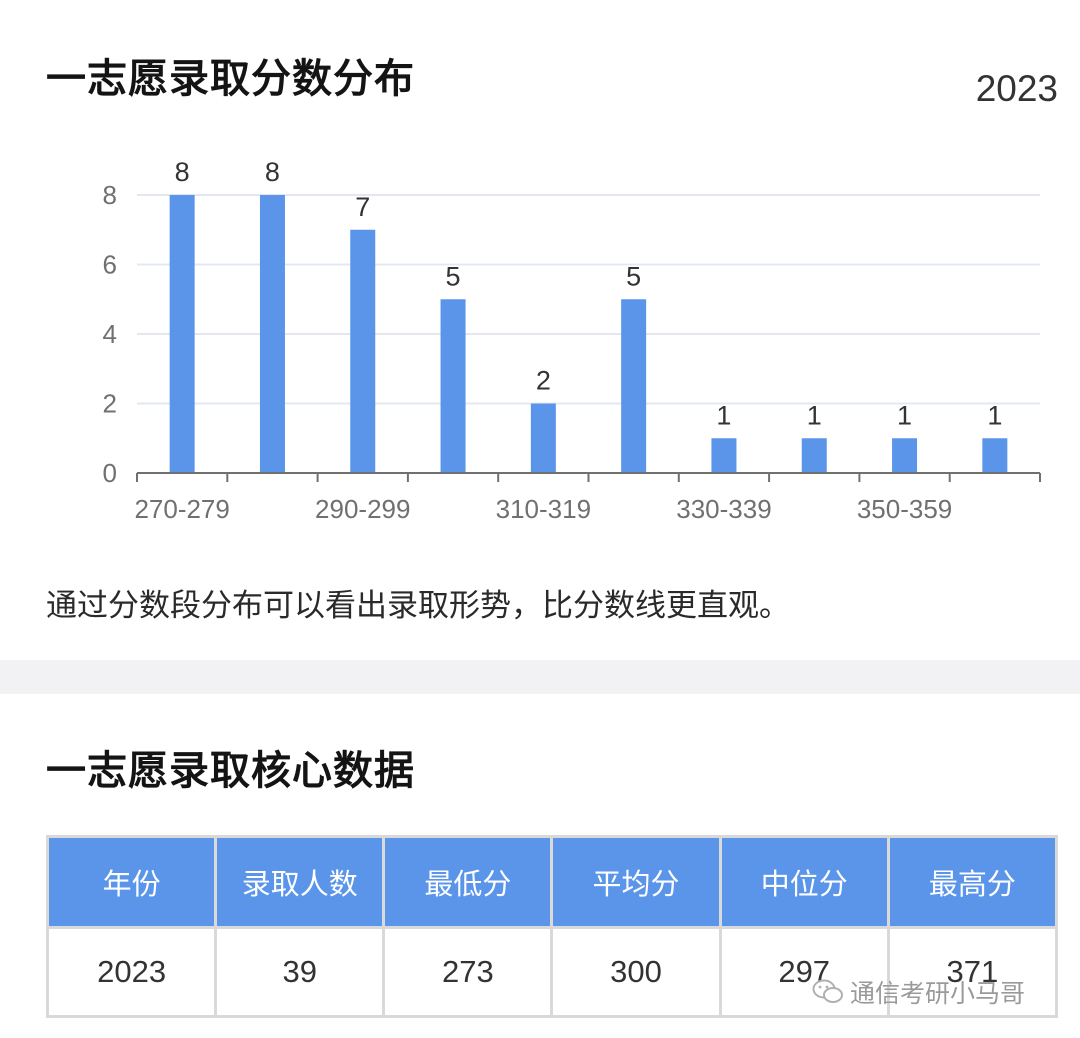  What do you see at coordinates (636, 972) in the screenshot?
I see `cell-avg-score: 300` at bounding box center [636, 972].